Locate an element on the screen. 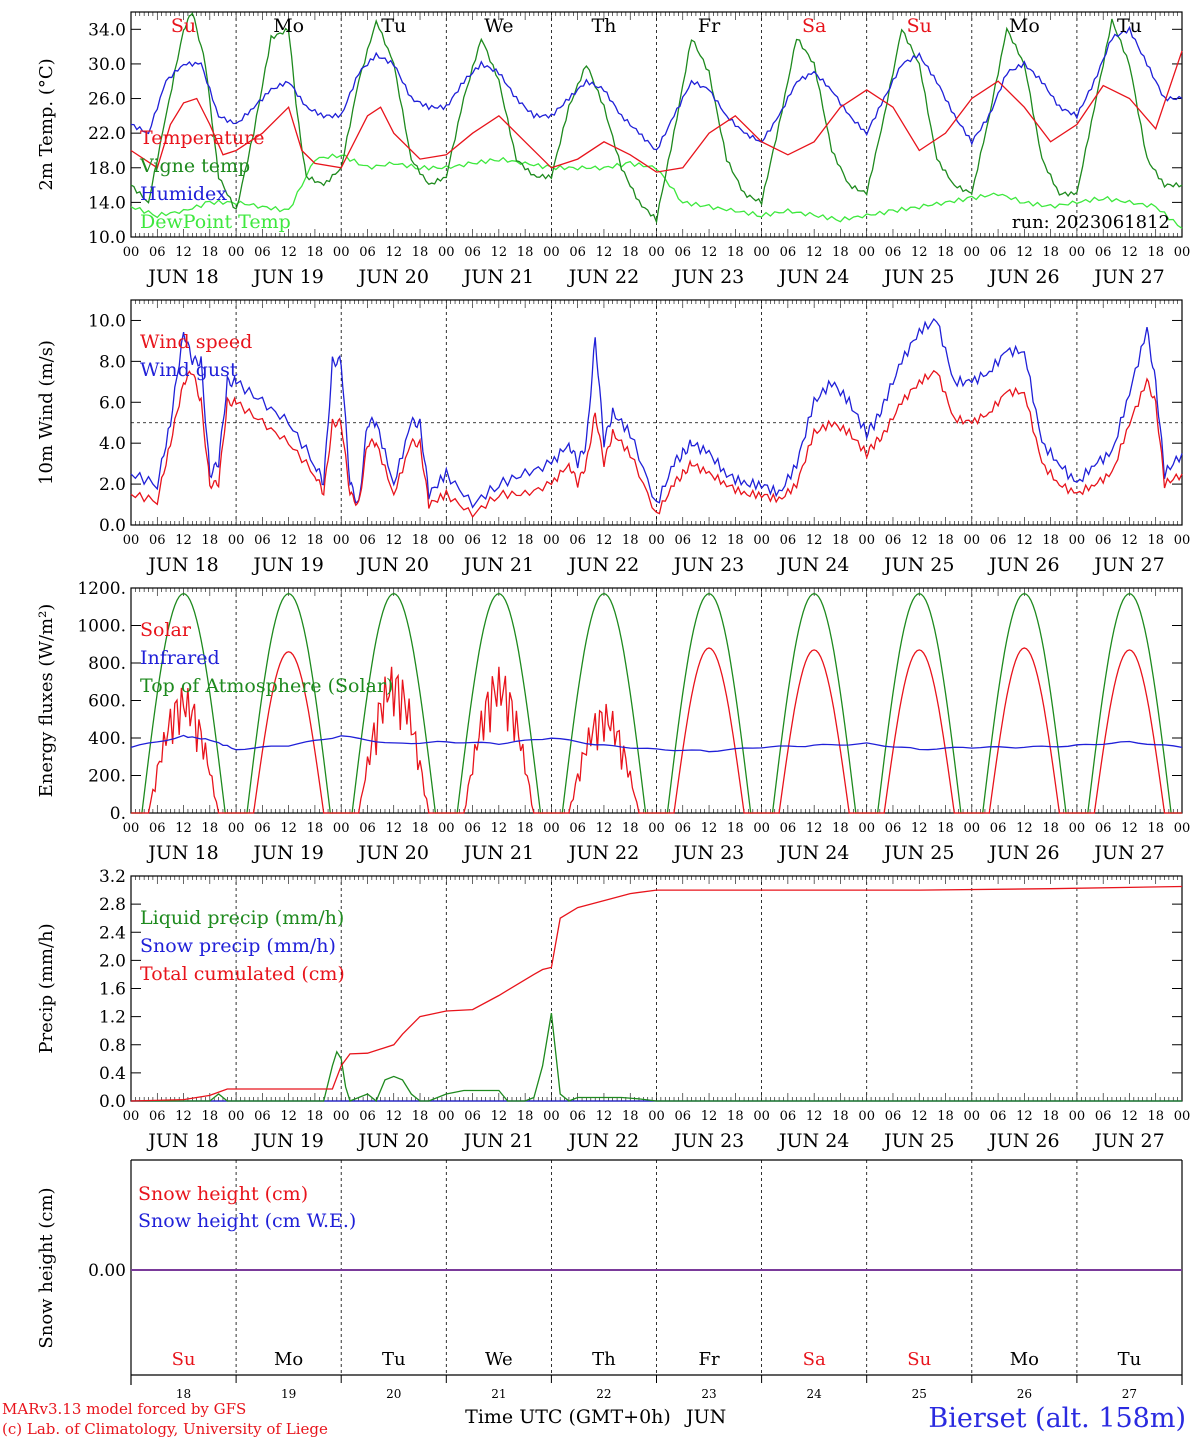 Image resolution: width=1194 pixels, height=1440 pixels. weekday-label: Mo is located at coordinates (1024, 26).